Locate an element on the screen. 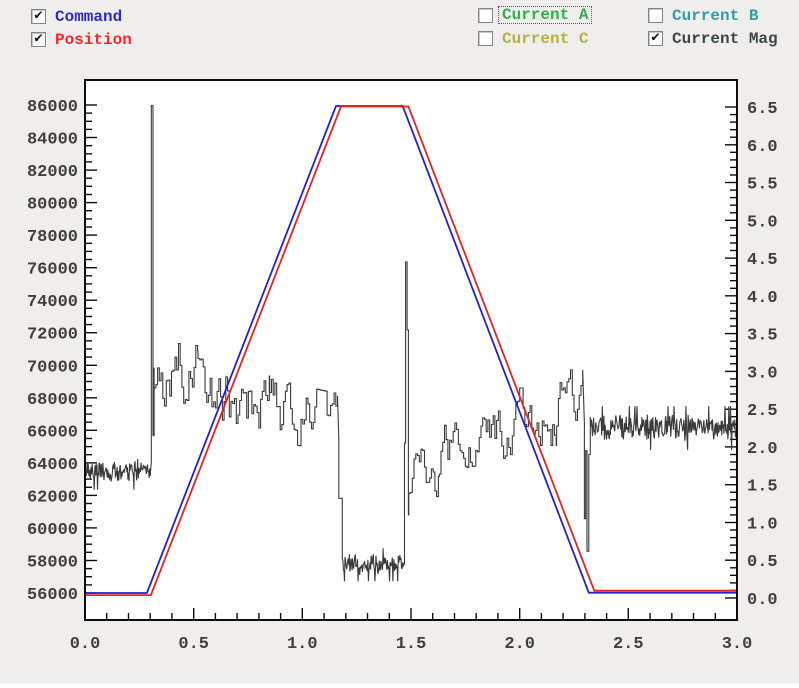 This screenshot has height=688, width=799. command-checkbox: ✔ is located at coordinates (38, 16).